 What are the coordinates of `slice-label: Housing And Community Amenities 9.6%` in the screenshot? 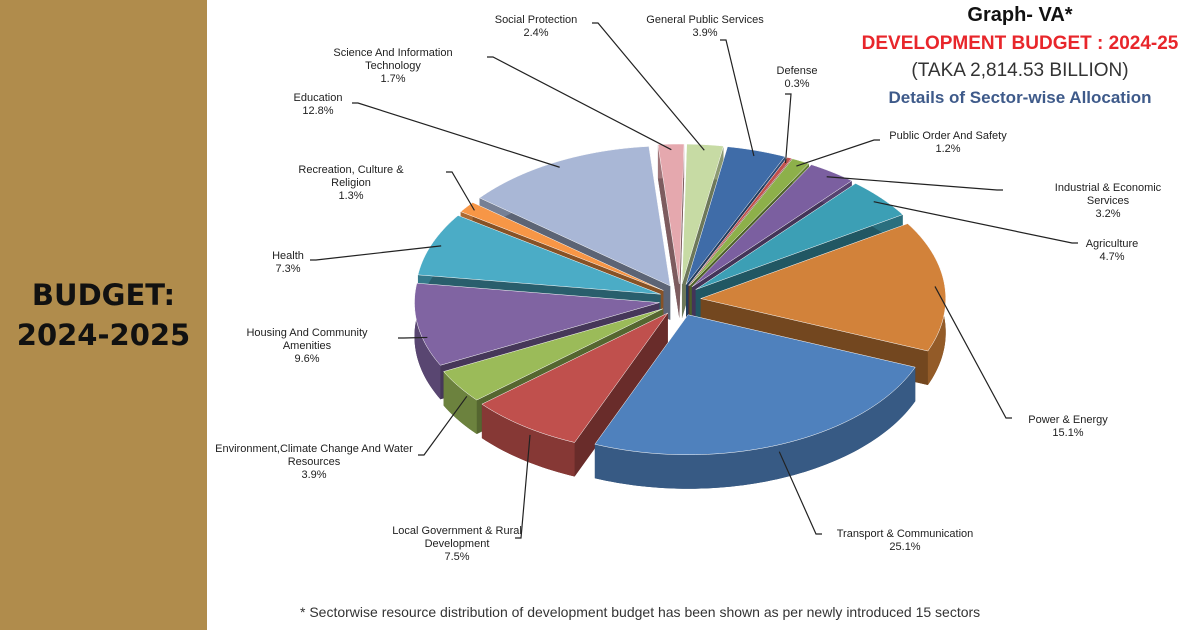 It's located at (307, 346).